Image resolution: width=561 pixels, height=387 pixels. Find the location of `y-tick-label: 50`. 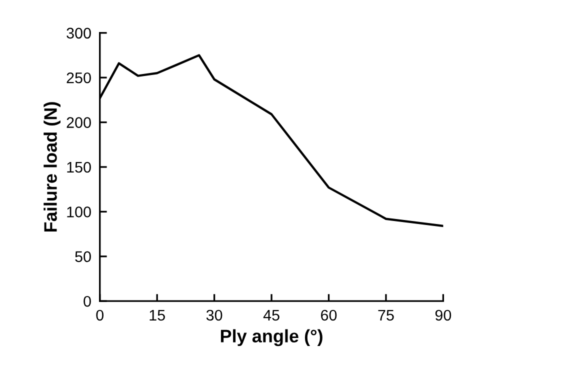

y-tick-label: 50 is located at coordinates (83, 256).